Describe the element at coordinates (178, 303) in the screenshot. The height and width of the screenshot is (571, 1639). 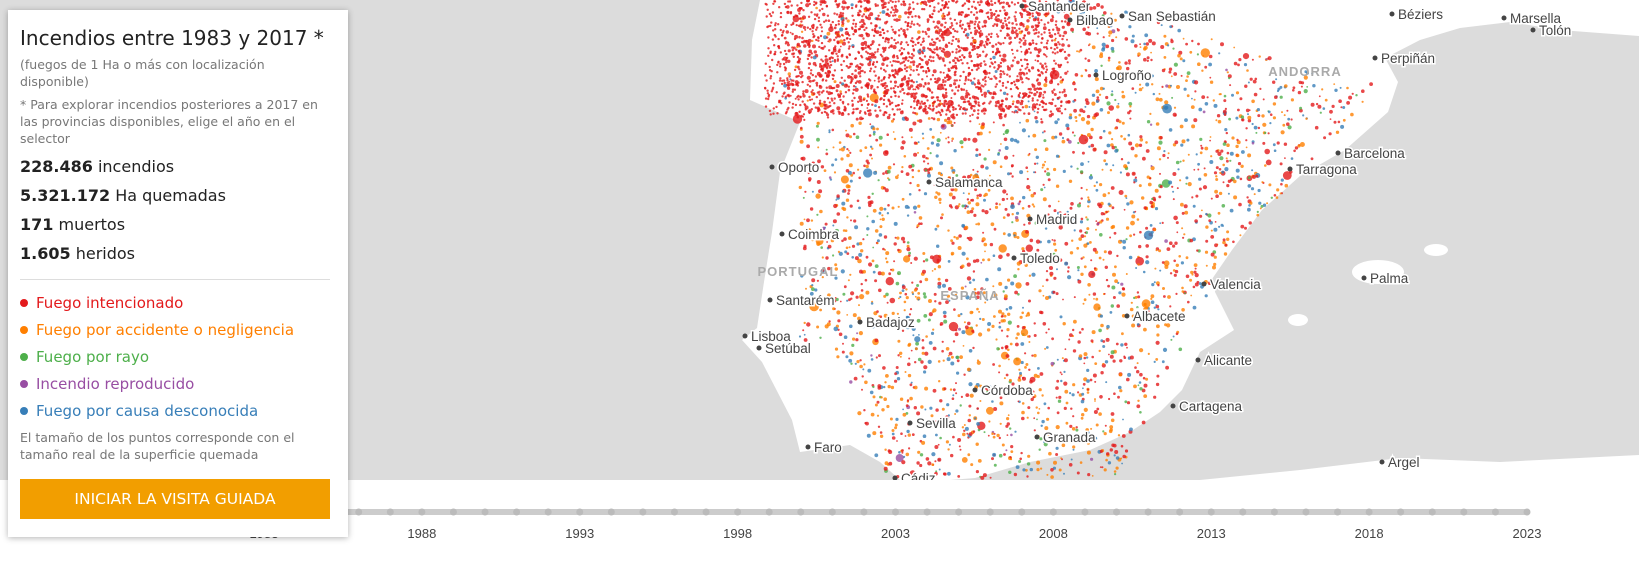
I see `legend-item: Fuego intencionado` at that location.